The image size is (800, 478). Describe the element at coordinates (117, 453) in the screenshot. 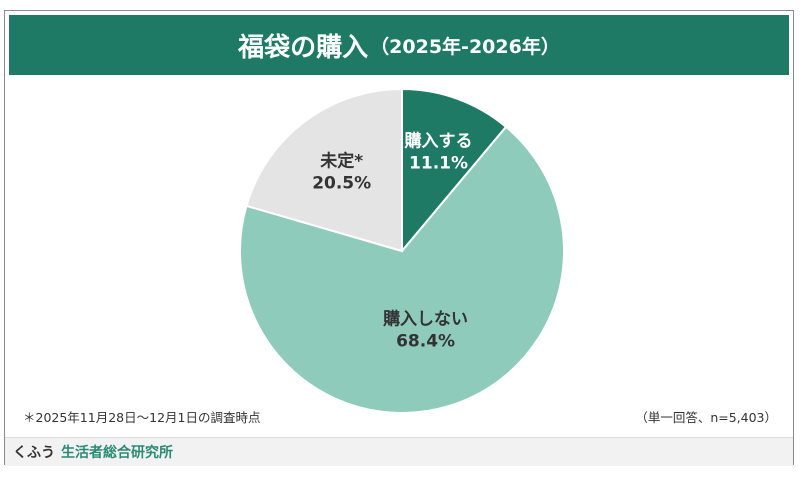

I see `brand-org-name: 生活者総合研究所` at that location.